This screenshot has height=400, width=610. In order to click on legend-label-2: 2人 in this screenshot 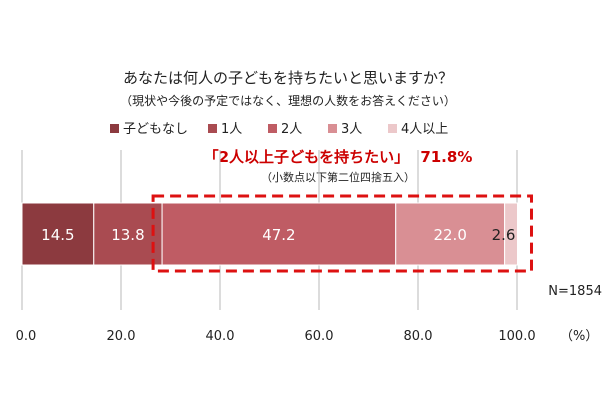, I will do `click(291, 129)`.